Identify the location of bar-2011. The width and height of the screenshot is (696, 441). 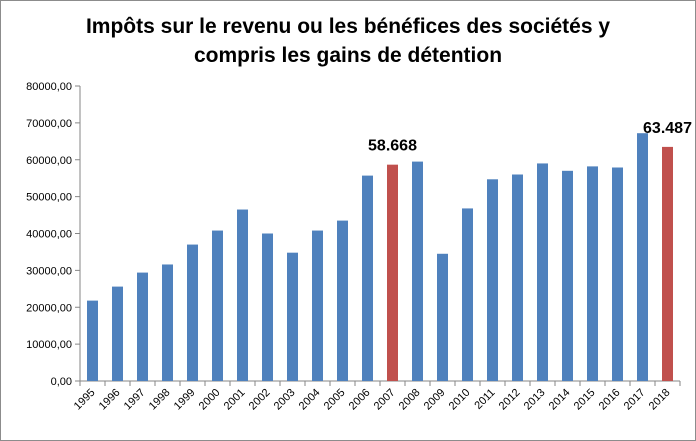
(492, 280).